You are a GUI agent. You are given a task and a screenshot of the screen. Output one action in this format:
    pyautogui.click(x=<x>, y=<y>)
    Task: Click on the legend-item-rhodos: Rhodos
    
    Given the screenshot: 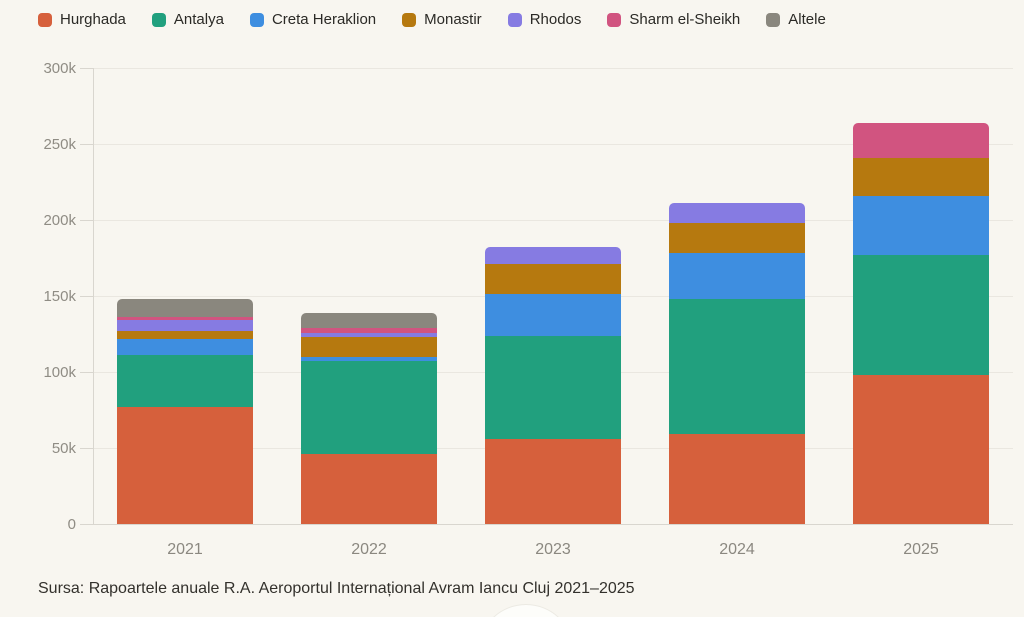 What is the action you would take?
    pyautogui.click(x=544, y=19)
    